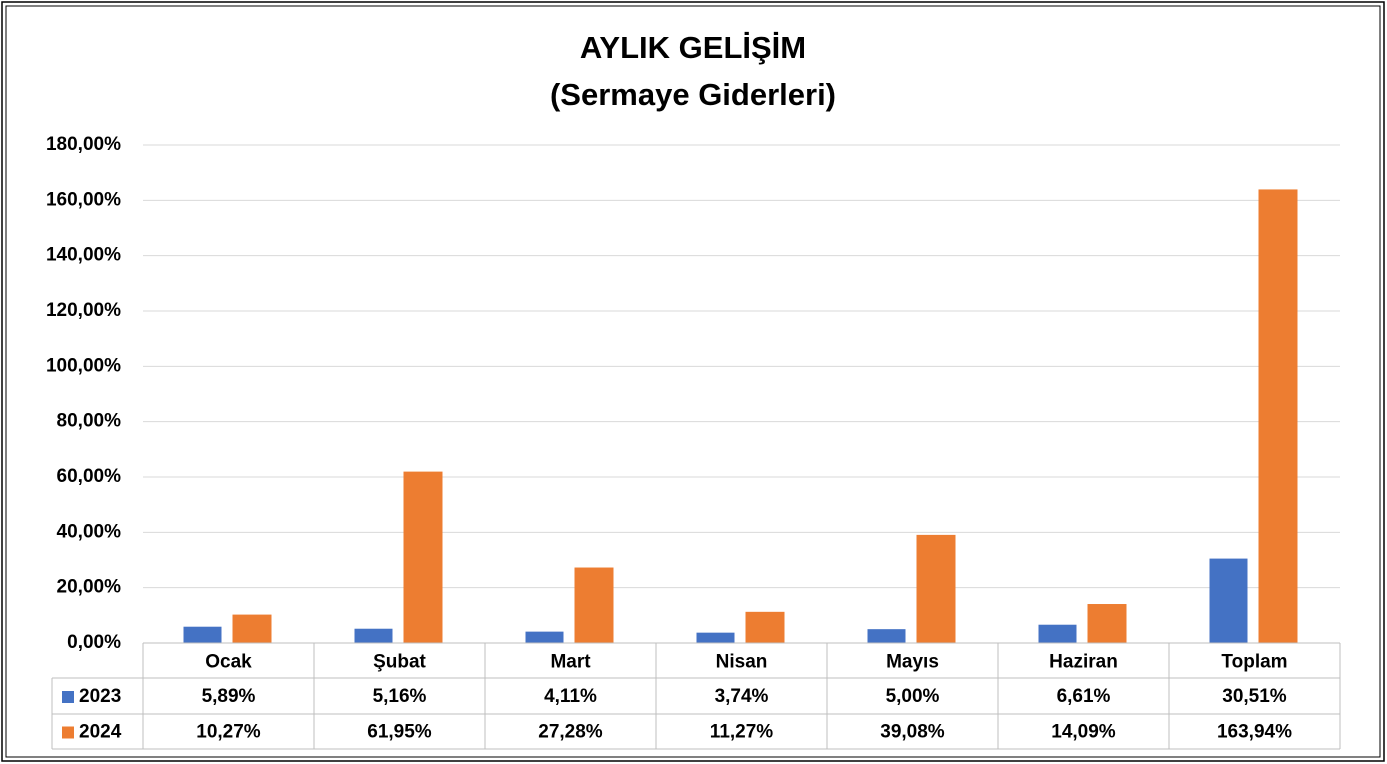 The width and height of the screenshot is (1387, 764). Describe the element at coordinates (742, 696) in the screenshot. I see `data-label: 3,74%` at that location.